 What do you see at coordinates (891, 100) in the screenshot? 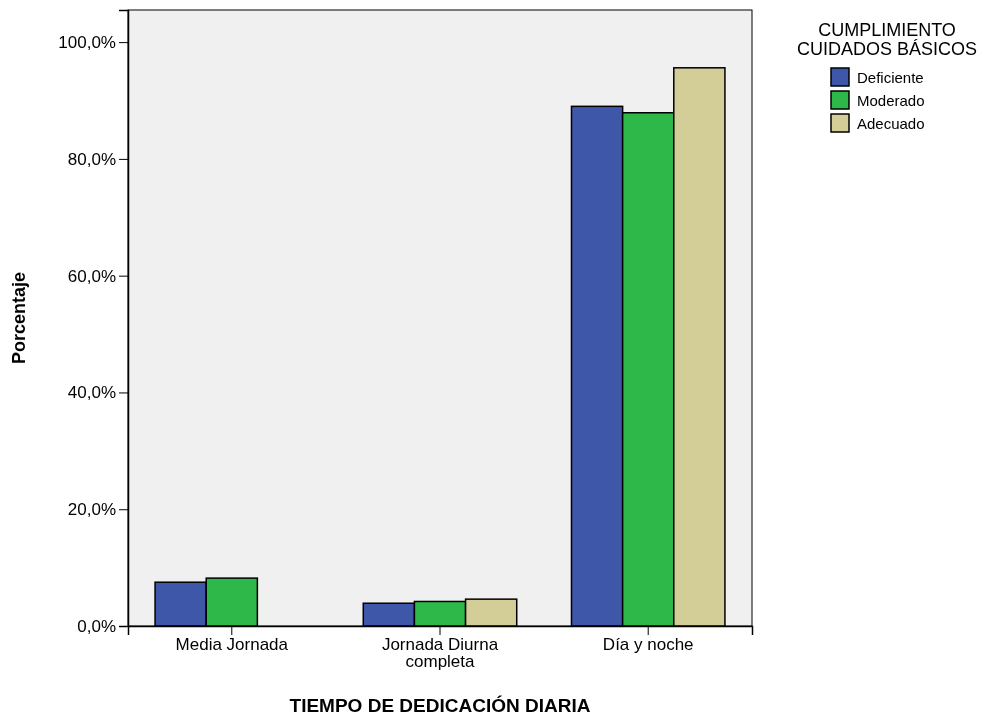
I see `legend-label: Moderado` at bounding box center [891, 100].